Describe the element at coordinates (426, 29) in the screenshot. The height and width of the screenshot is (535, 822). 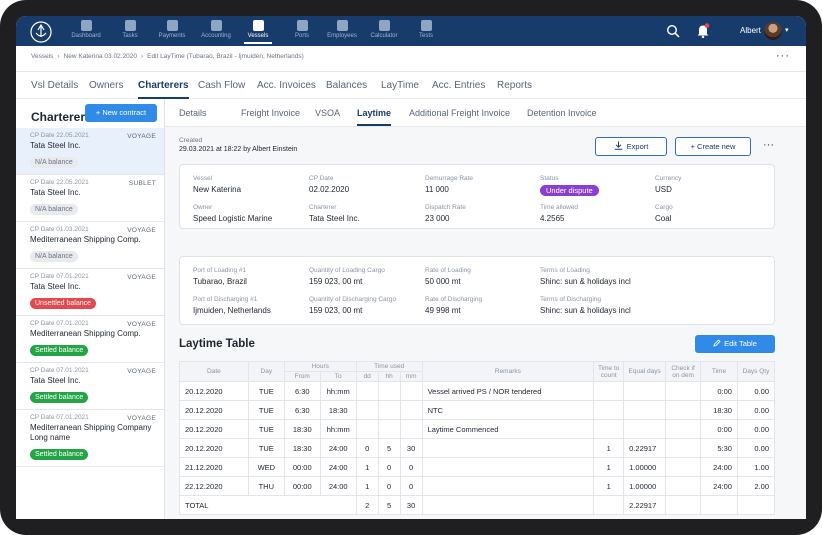
I see `nav-item-tests: Tests` at that location.